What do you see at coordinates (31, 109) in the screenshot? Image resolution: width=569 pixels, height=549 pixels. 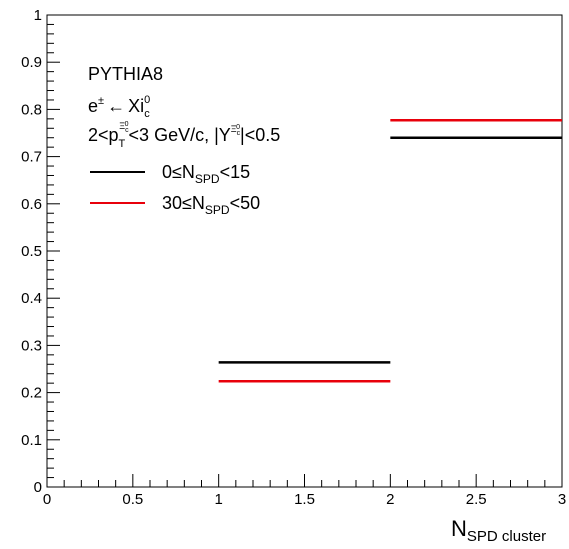 I see `y-tick-label: 0.8` at bounding box center [31, 109].